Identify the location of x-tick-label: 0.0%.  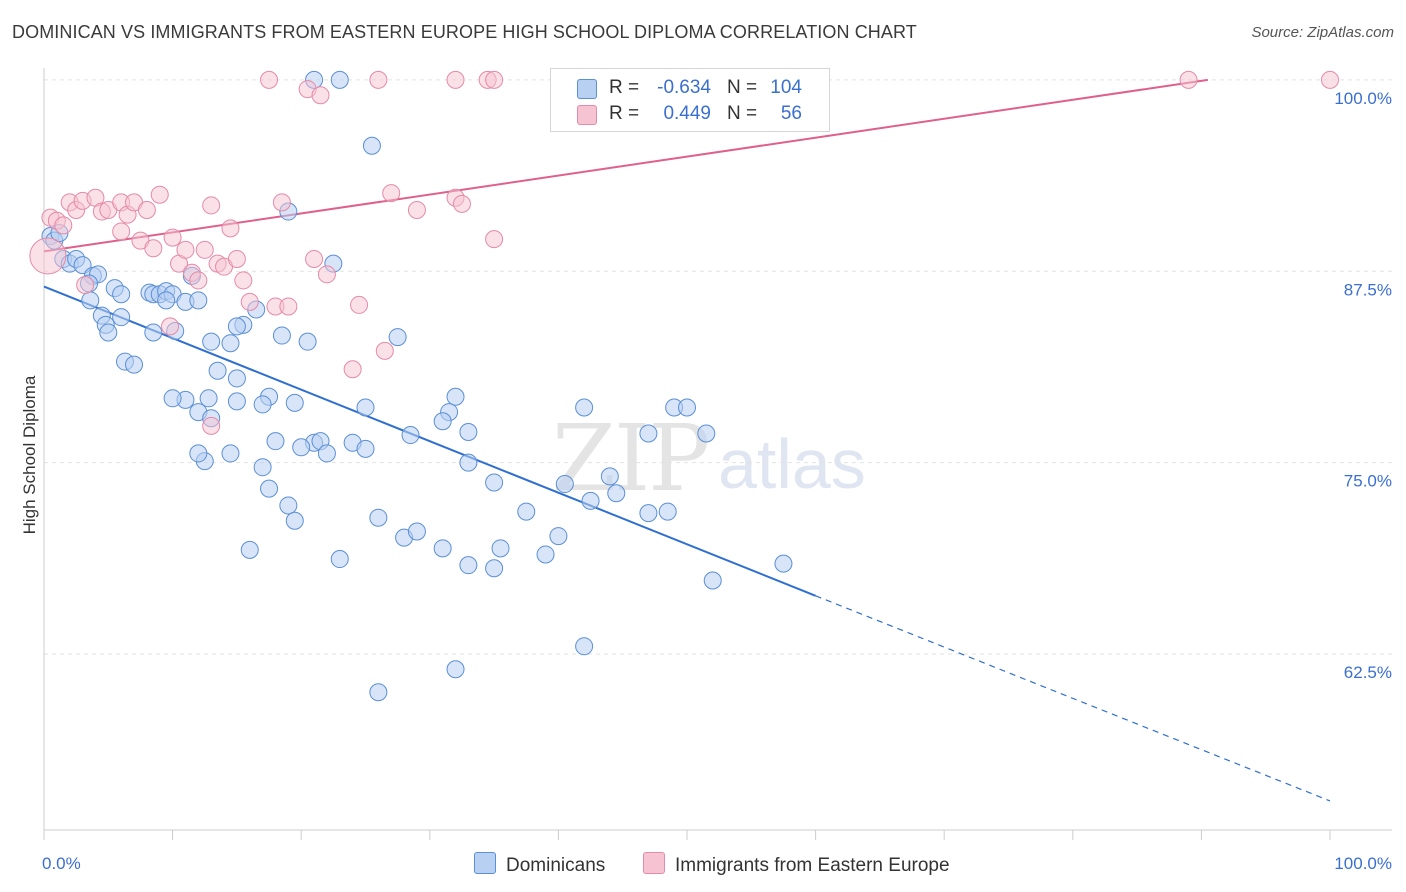
(61, 863).